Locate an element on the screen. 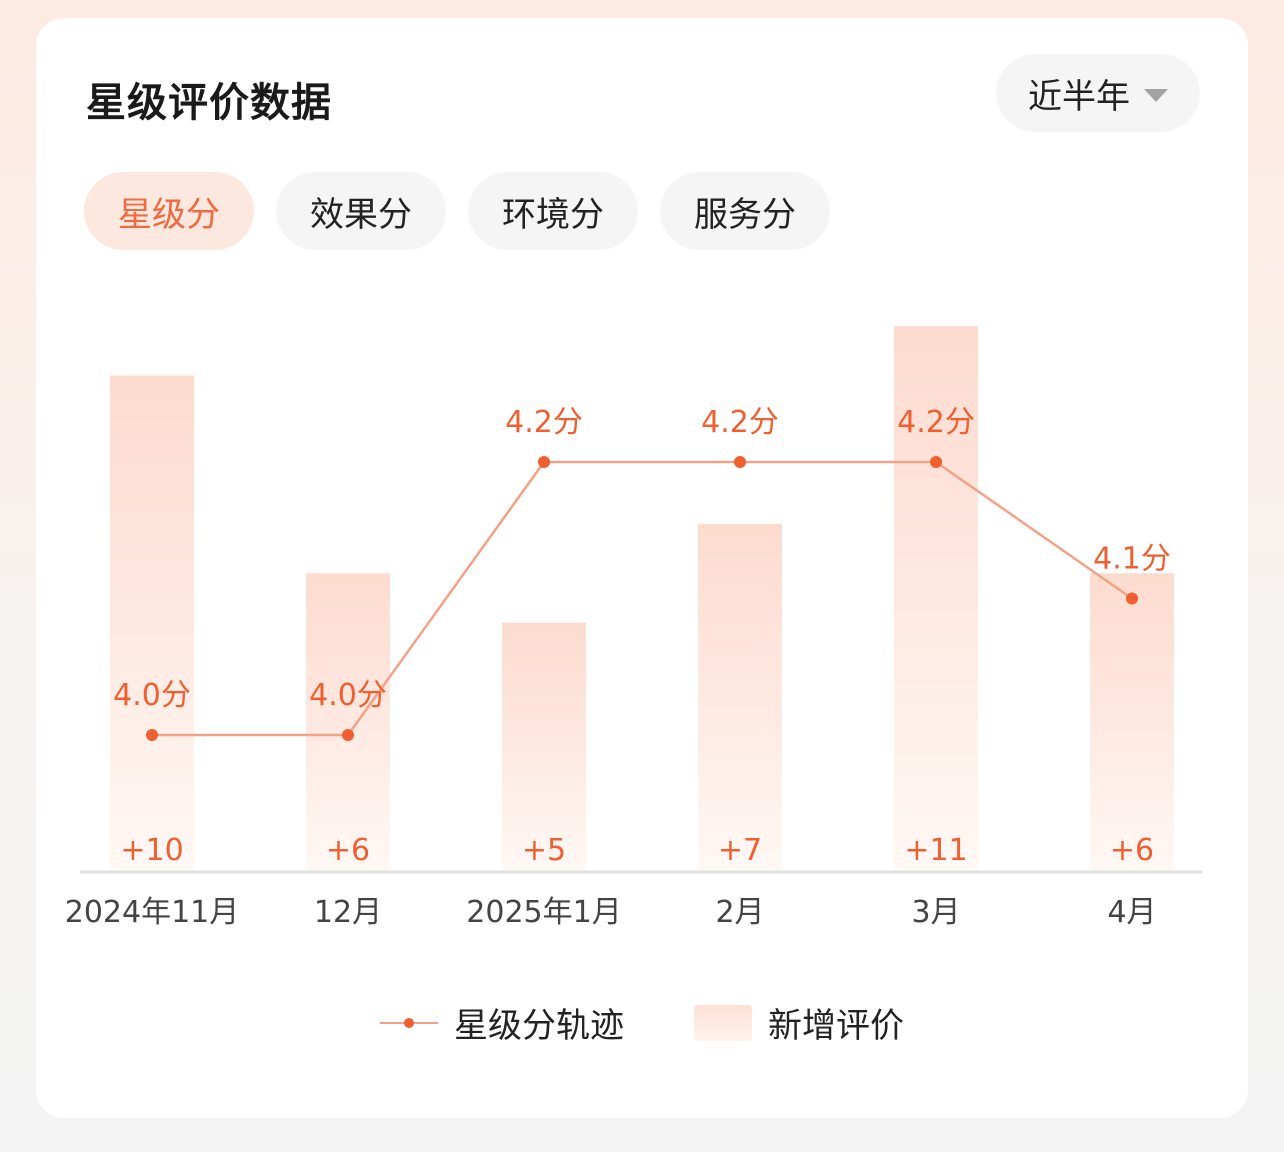  period-dropdown-label: 近半年 is located at coordinates (1079, 96).